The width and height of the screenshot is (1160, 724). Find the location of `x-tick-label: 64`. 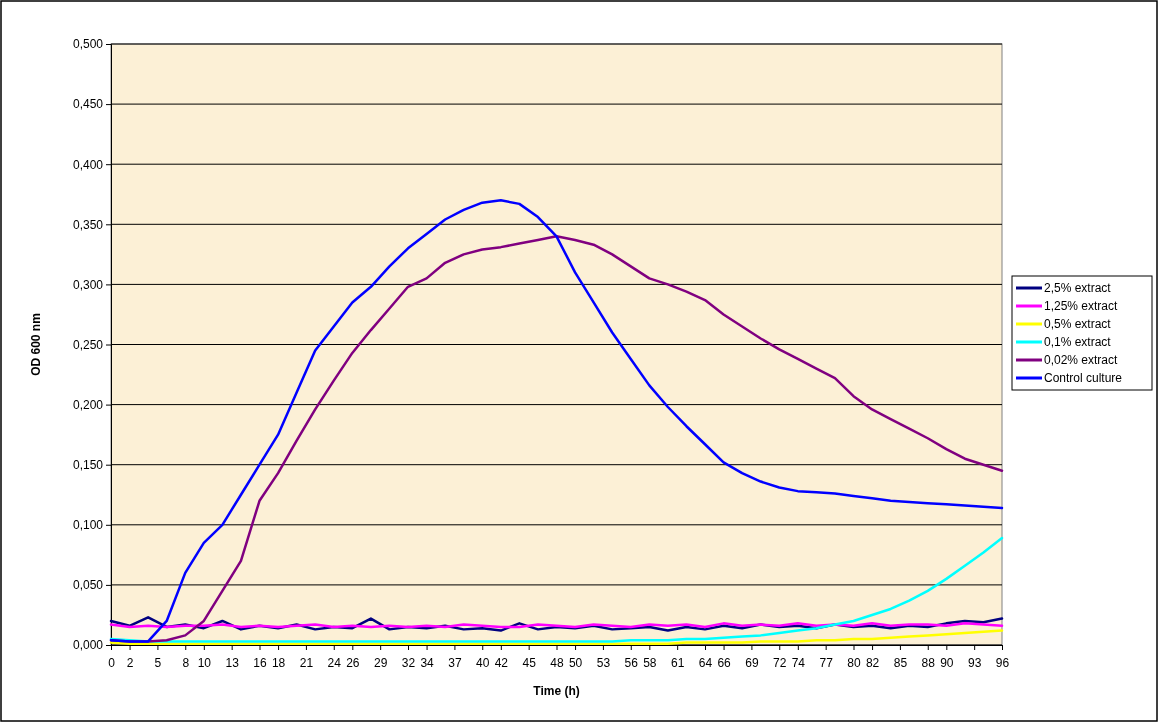

x-tick-label: 64 is located at coordinates (705, 663).